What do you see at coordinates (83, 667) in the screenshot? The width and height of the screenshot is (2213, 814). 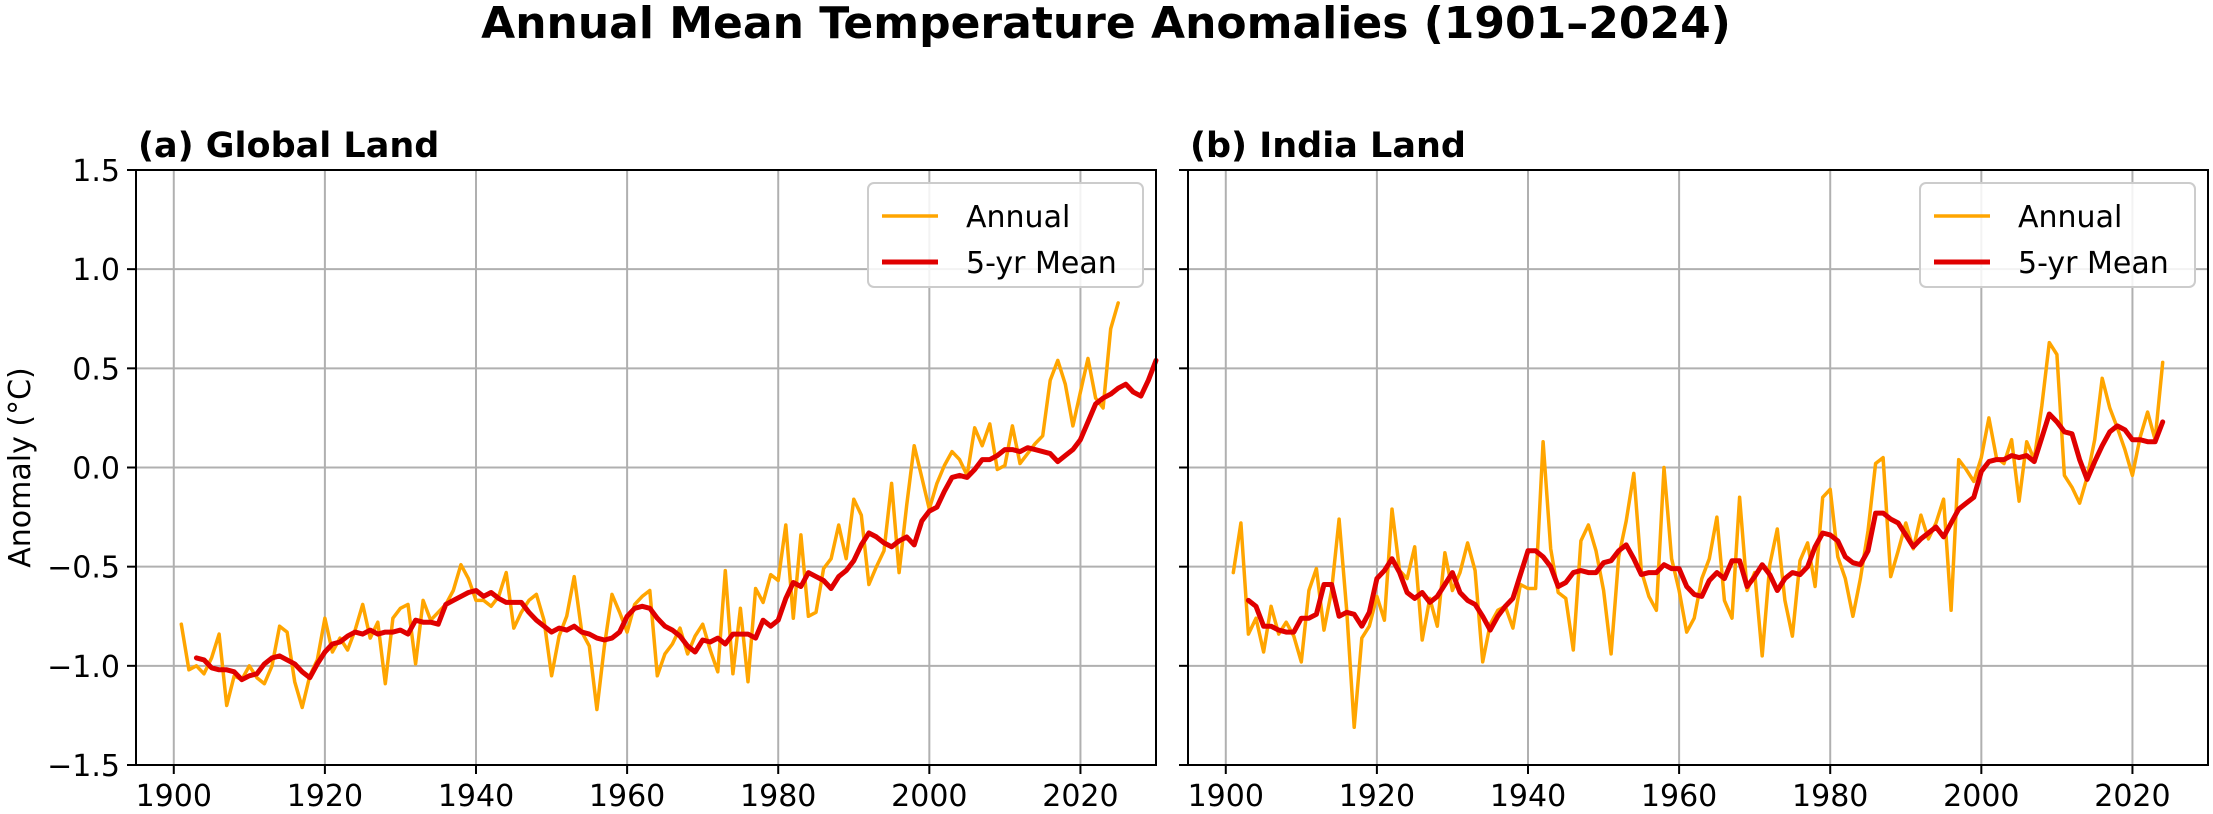 I see `y-tick-label: −1.0` at bounding box center [83, 667].